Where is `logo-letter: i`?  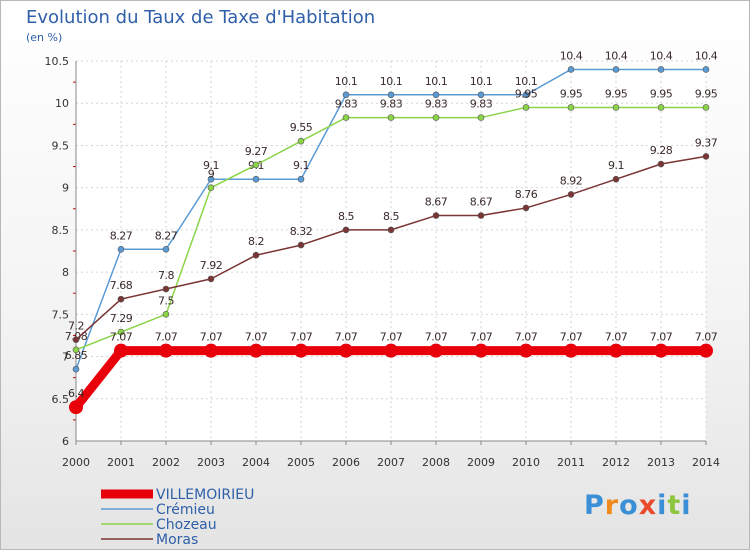
logo-letter: i is located at coordinates (686, 505).